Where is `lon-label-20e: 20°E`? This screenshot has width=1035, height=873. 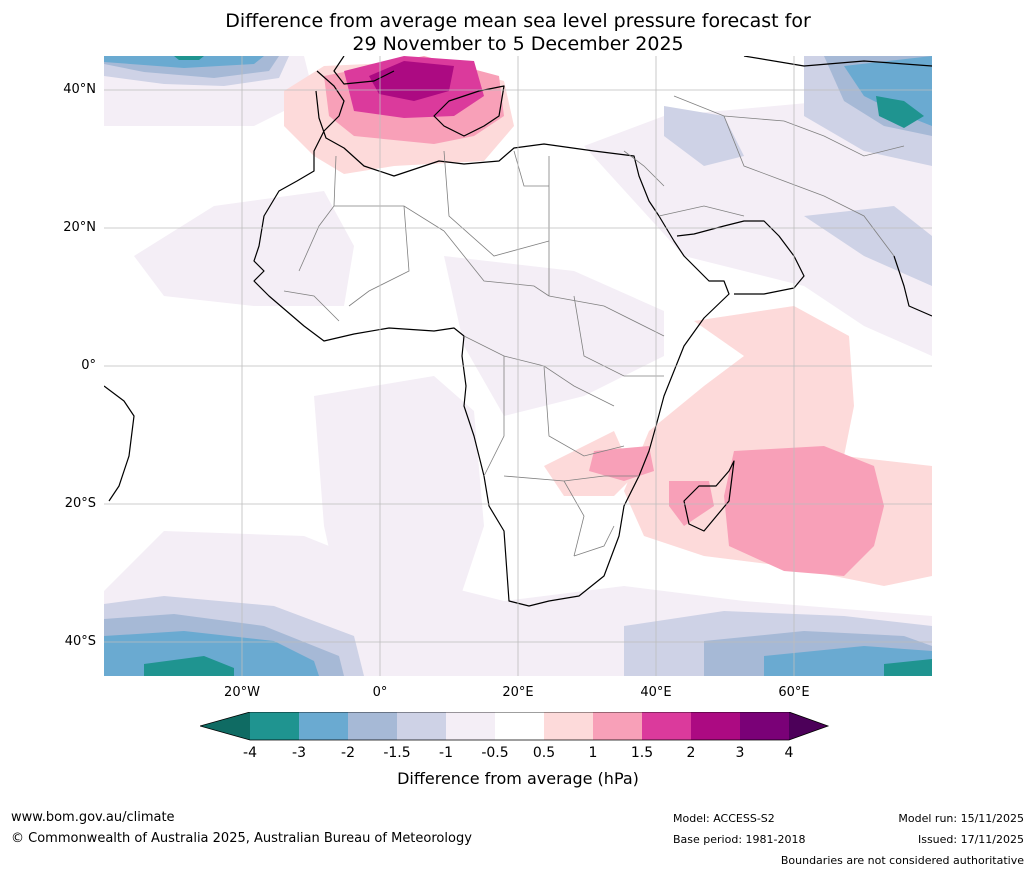 lon-label-20e: 20°E is located at coordinates (518, 692).